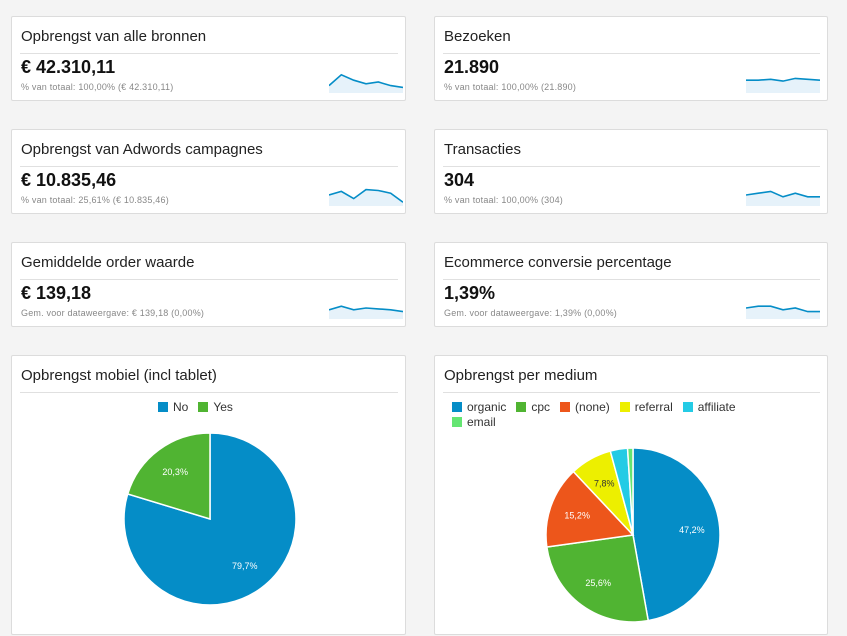  I want to click on metric-title: Gemiddelde order waarde, so click(108, 262).